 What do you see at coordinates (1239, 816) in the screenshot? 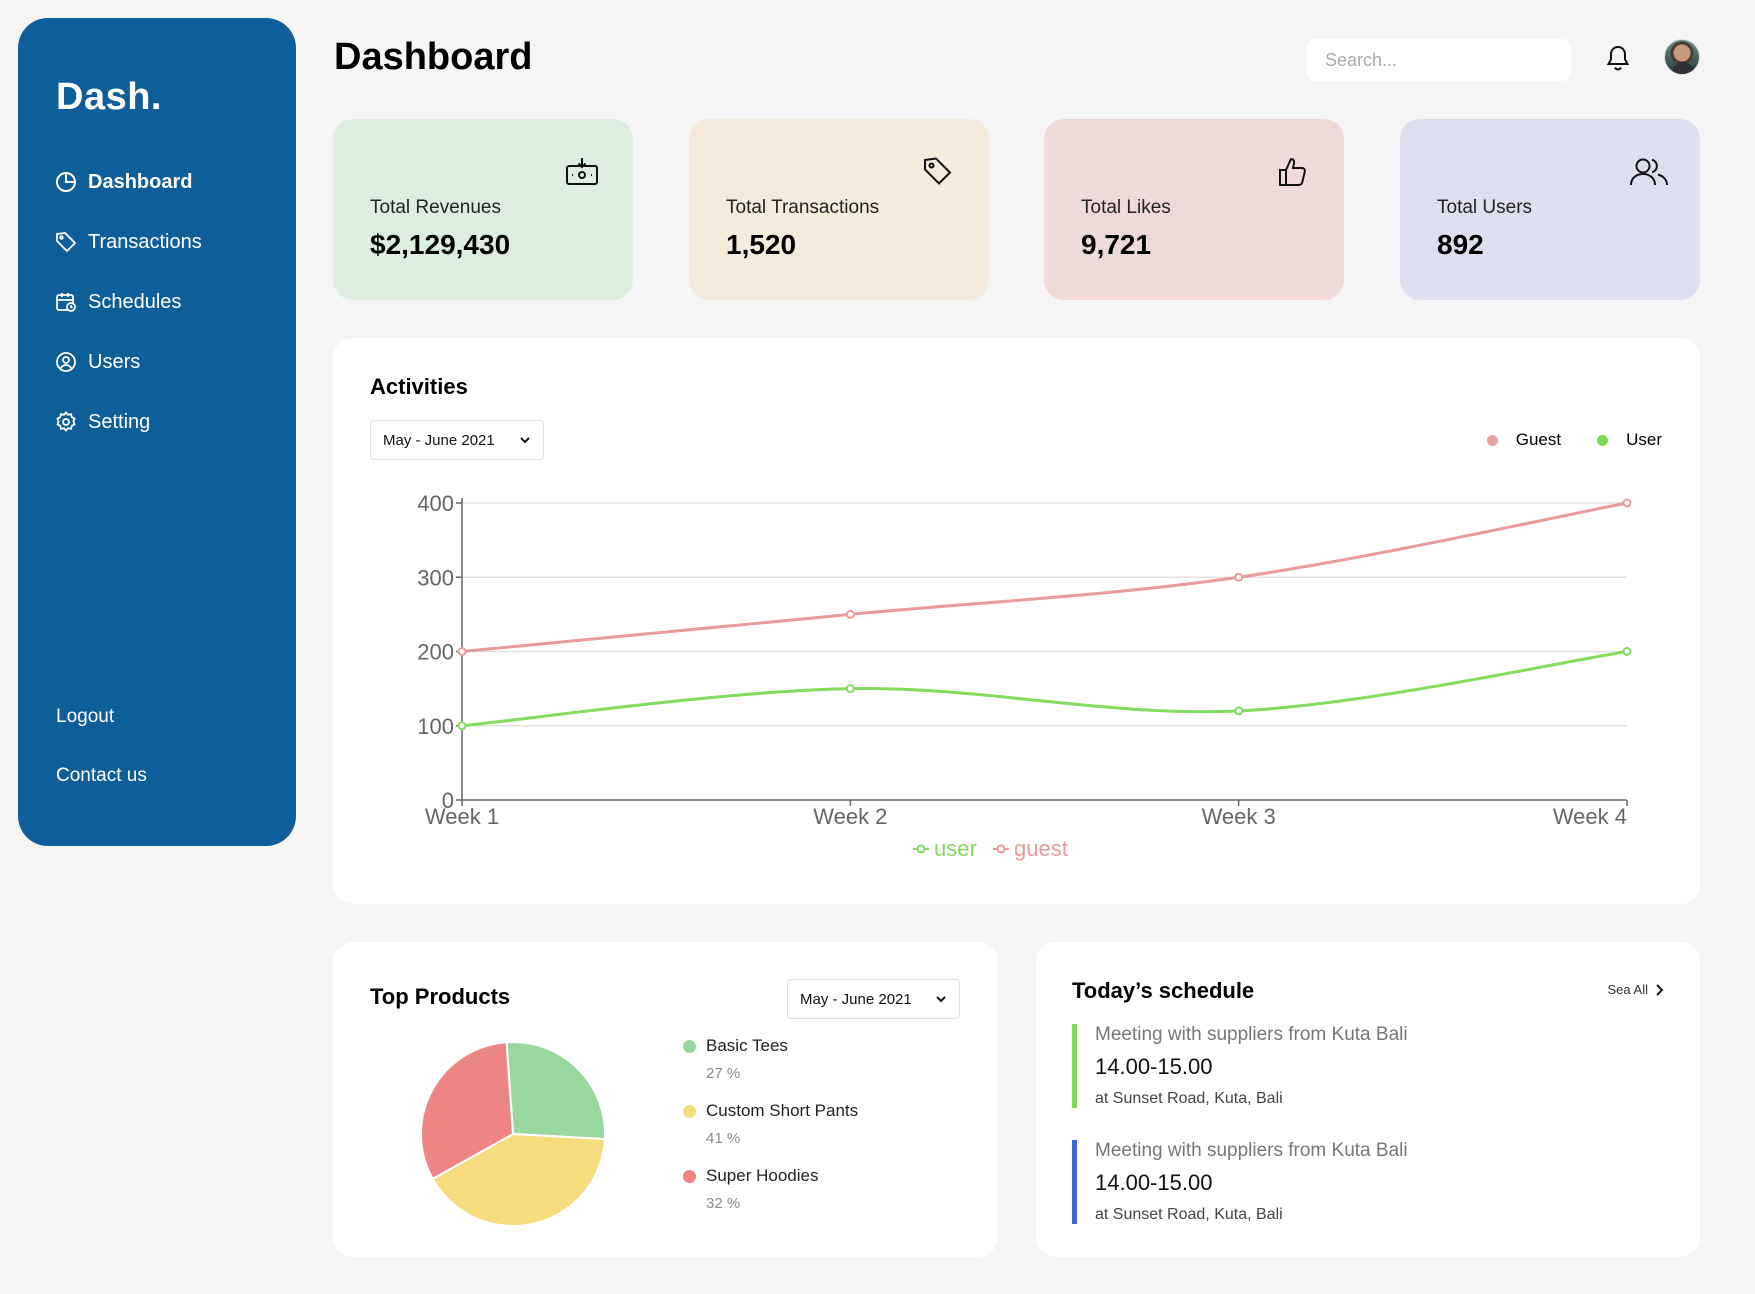
I see `x-tick-label: Week 3` at bounding box center [1239, 816].